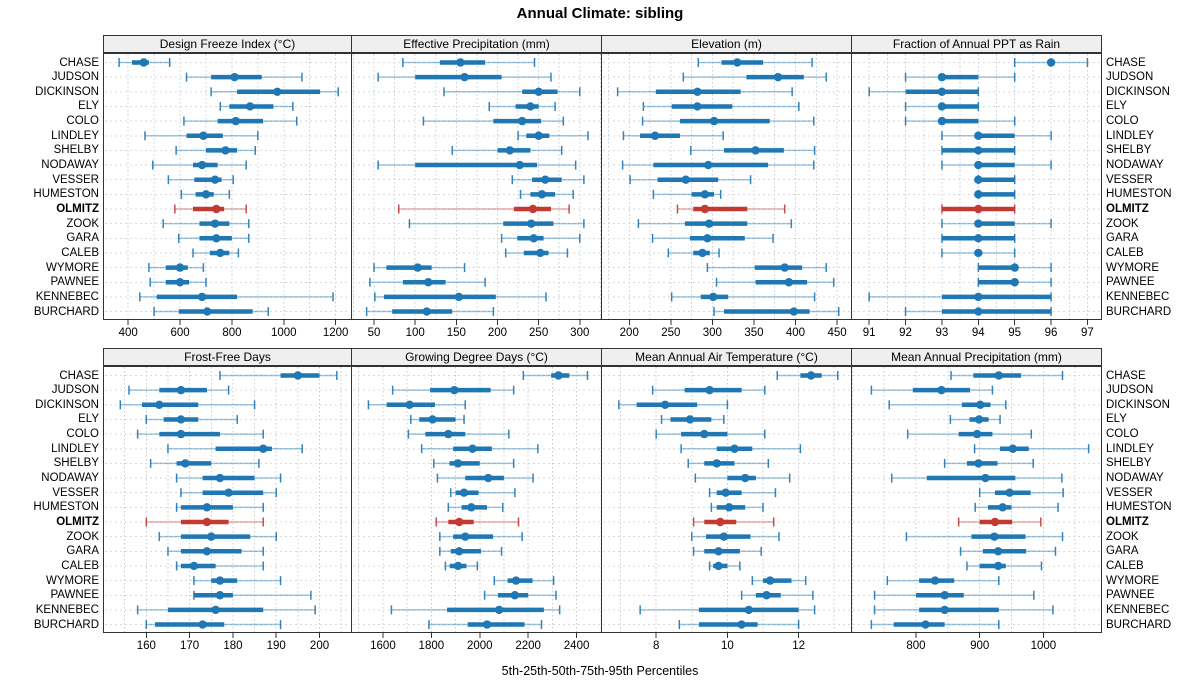  I want to click on axis-tick-label: 800, so click(232, 333).